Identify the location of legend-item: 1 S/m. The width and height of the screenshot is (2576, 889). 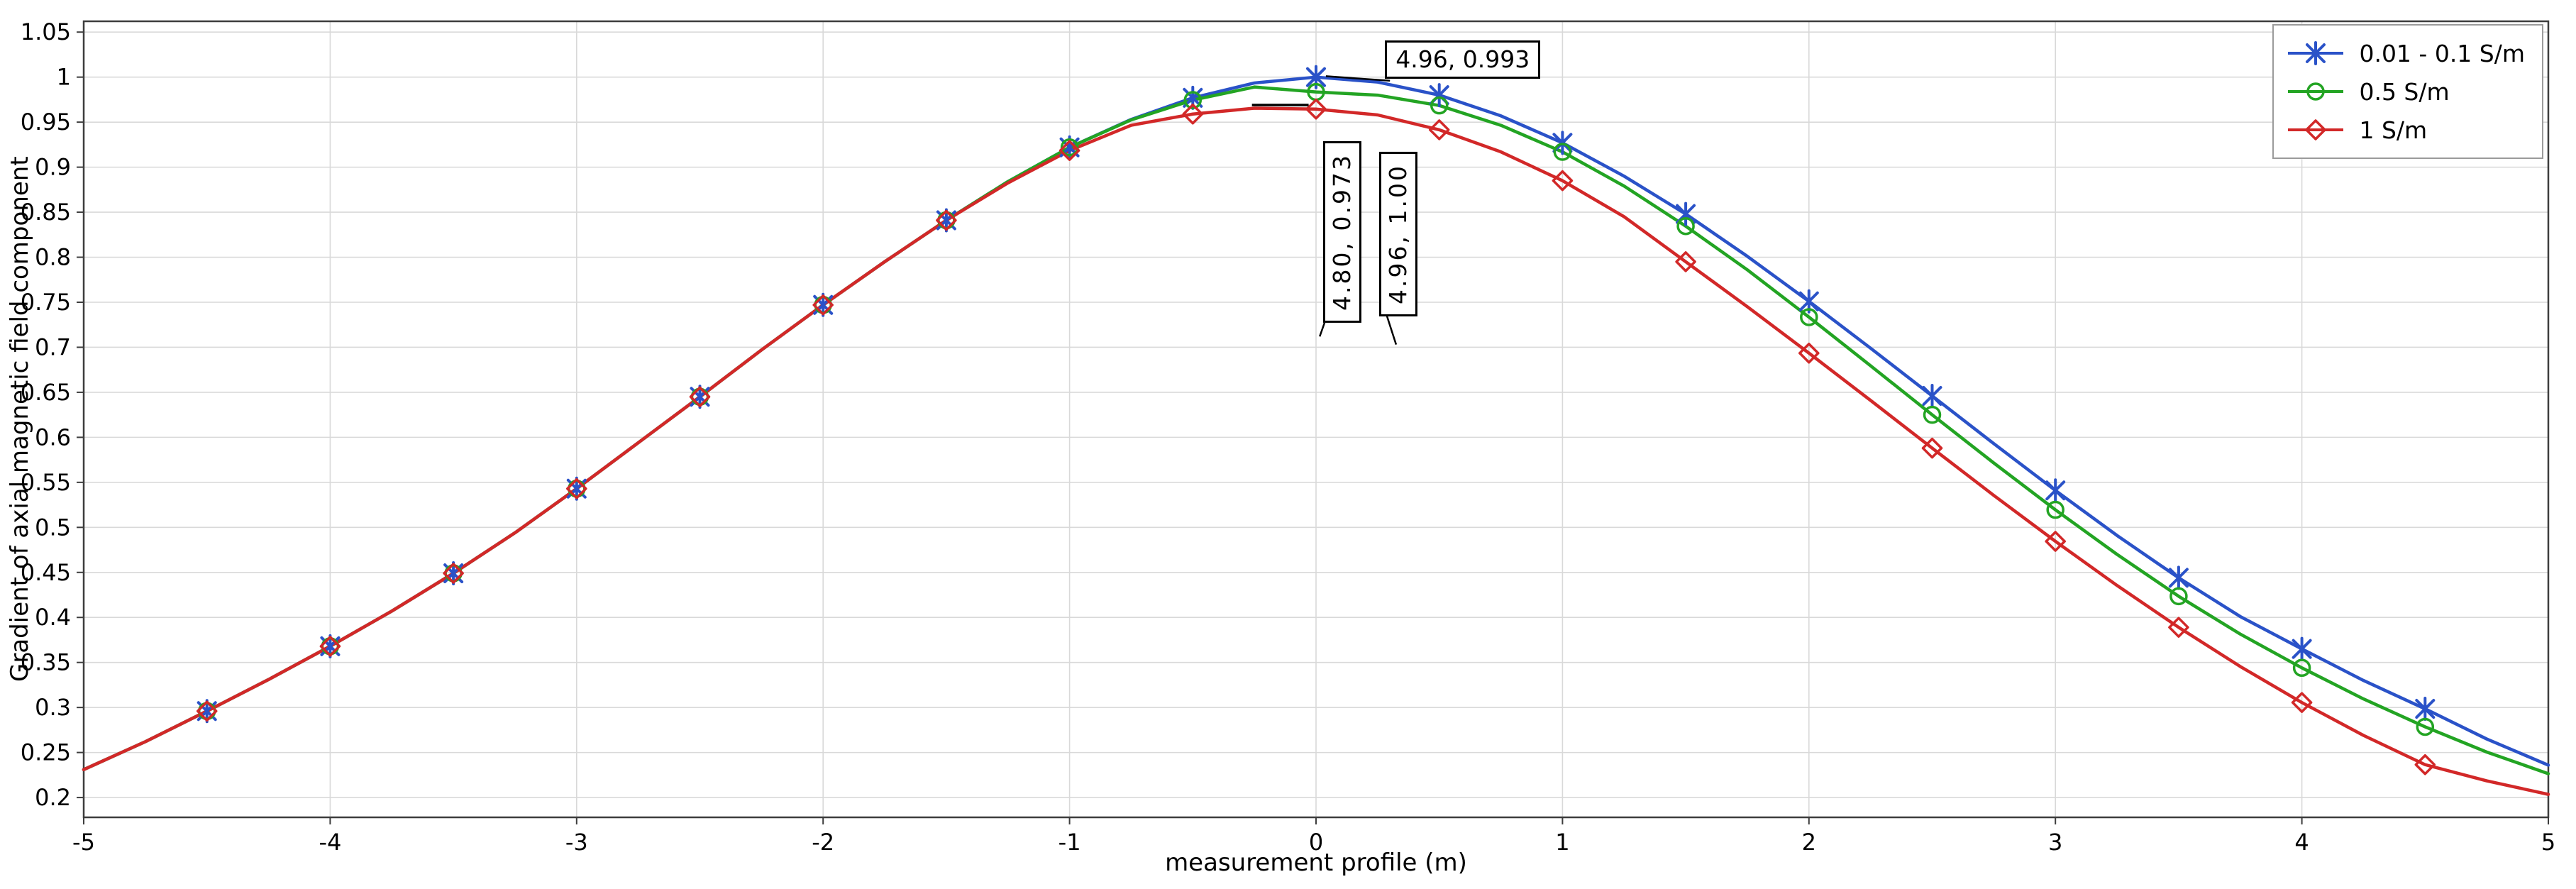
(2405, 130).